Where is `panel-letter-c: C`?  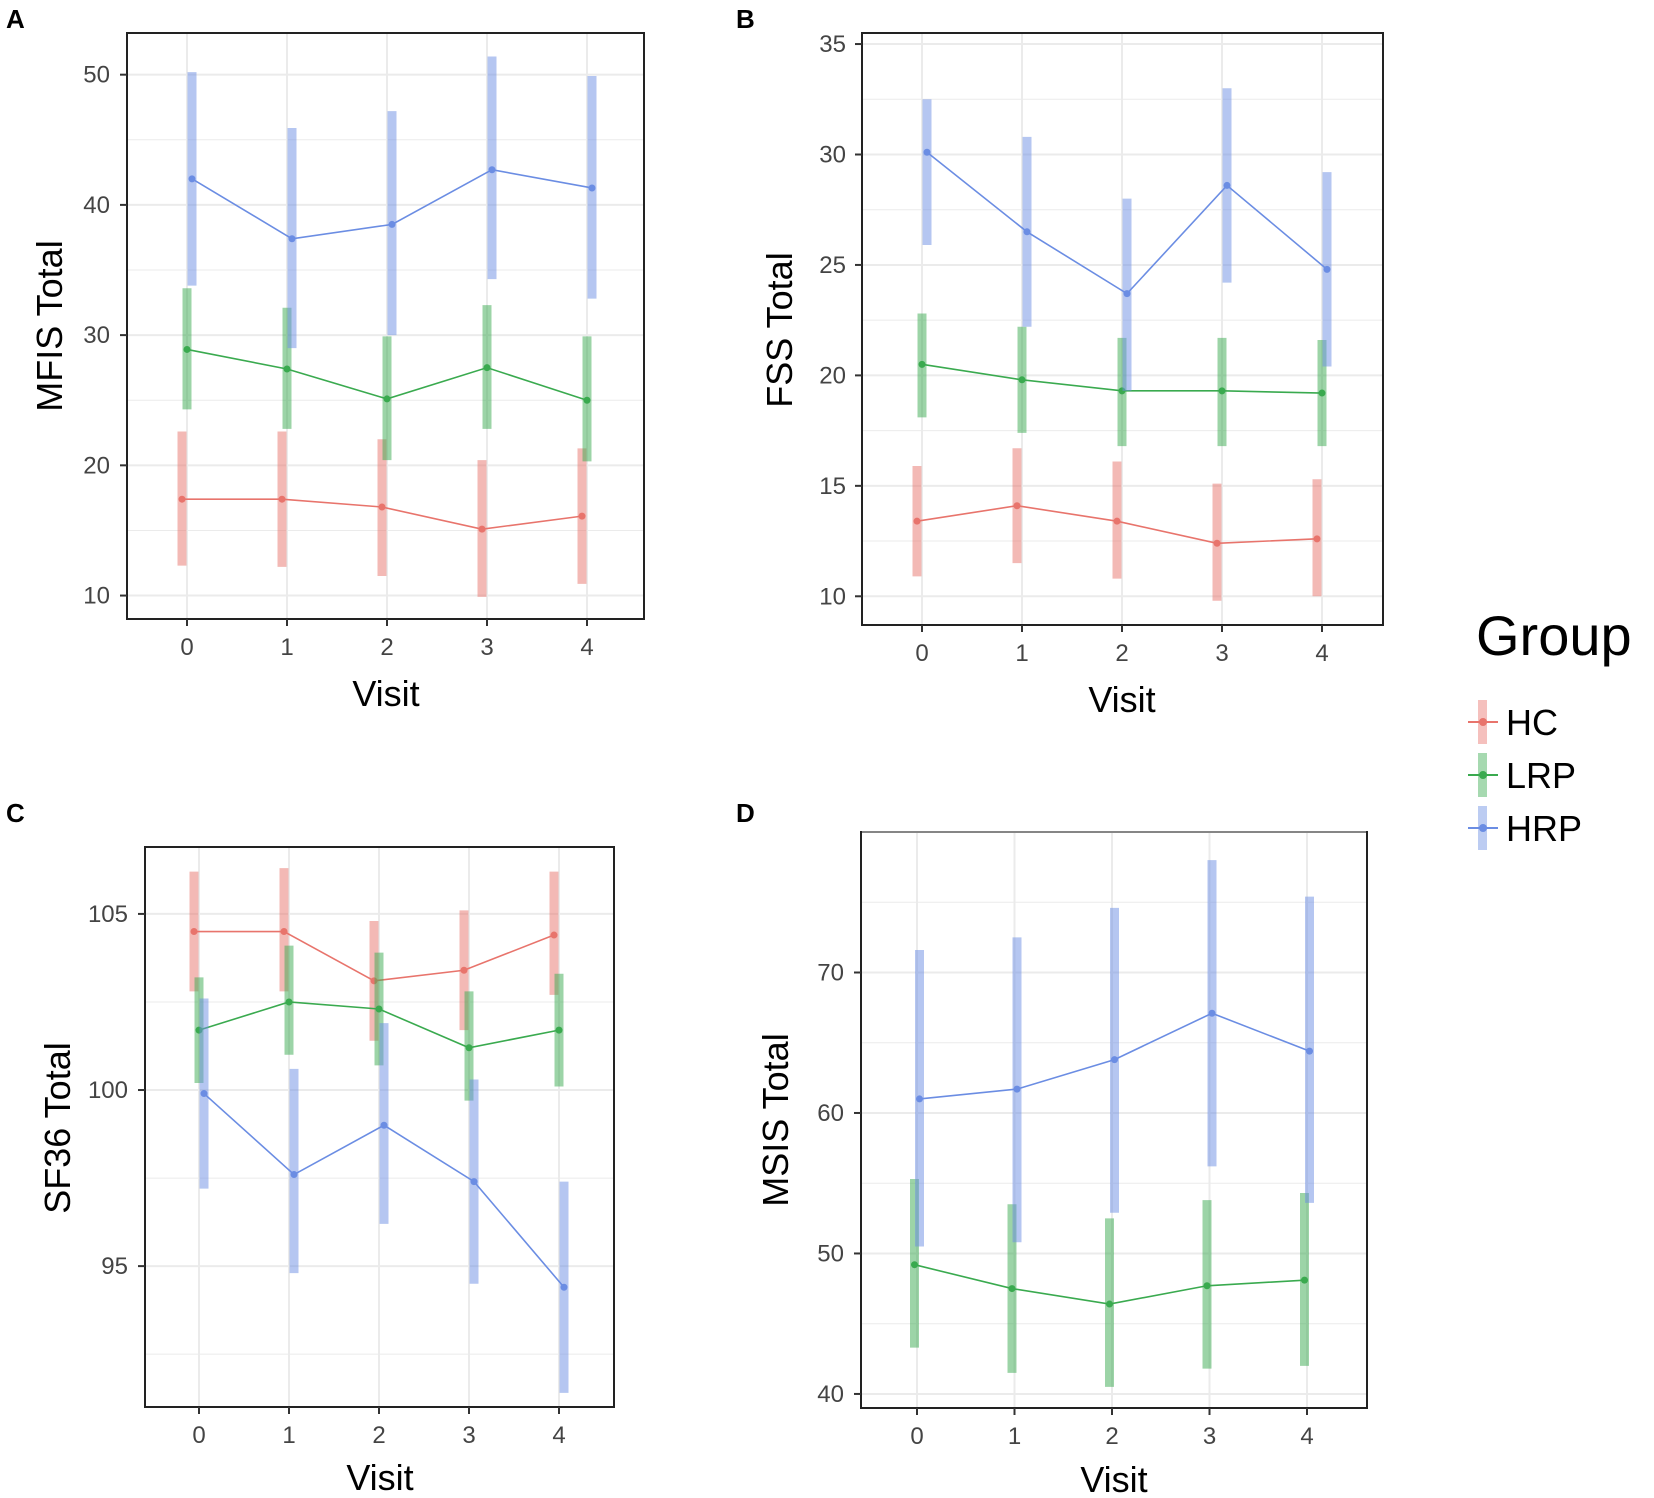
panel-letter-c: C is located at coordinates (15, 813).